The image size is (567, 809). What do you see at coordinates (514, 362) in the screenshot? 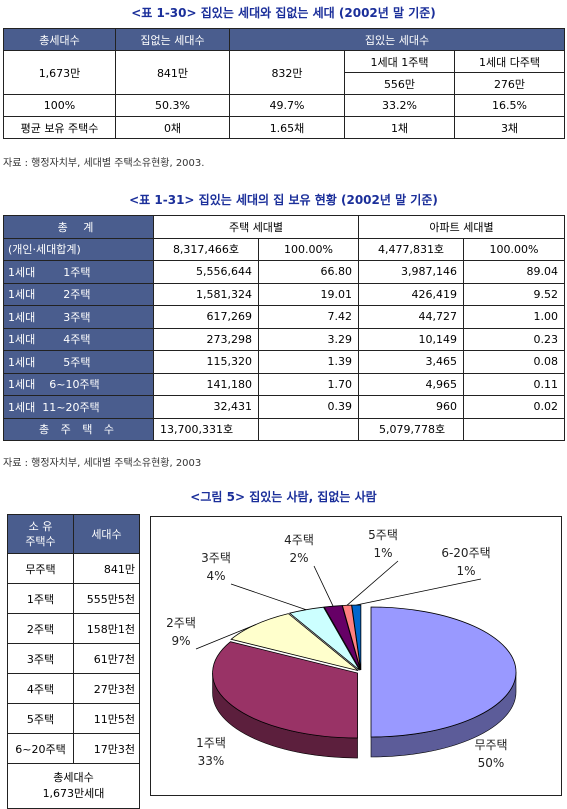
I see `cell: 0.08` at bounding box center [514, 362].